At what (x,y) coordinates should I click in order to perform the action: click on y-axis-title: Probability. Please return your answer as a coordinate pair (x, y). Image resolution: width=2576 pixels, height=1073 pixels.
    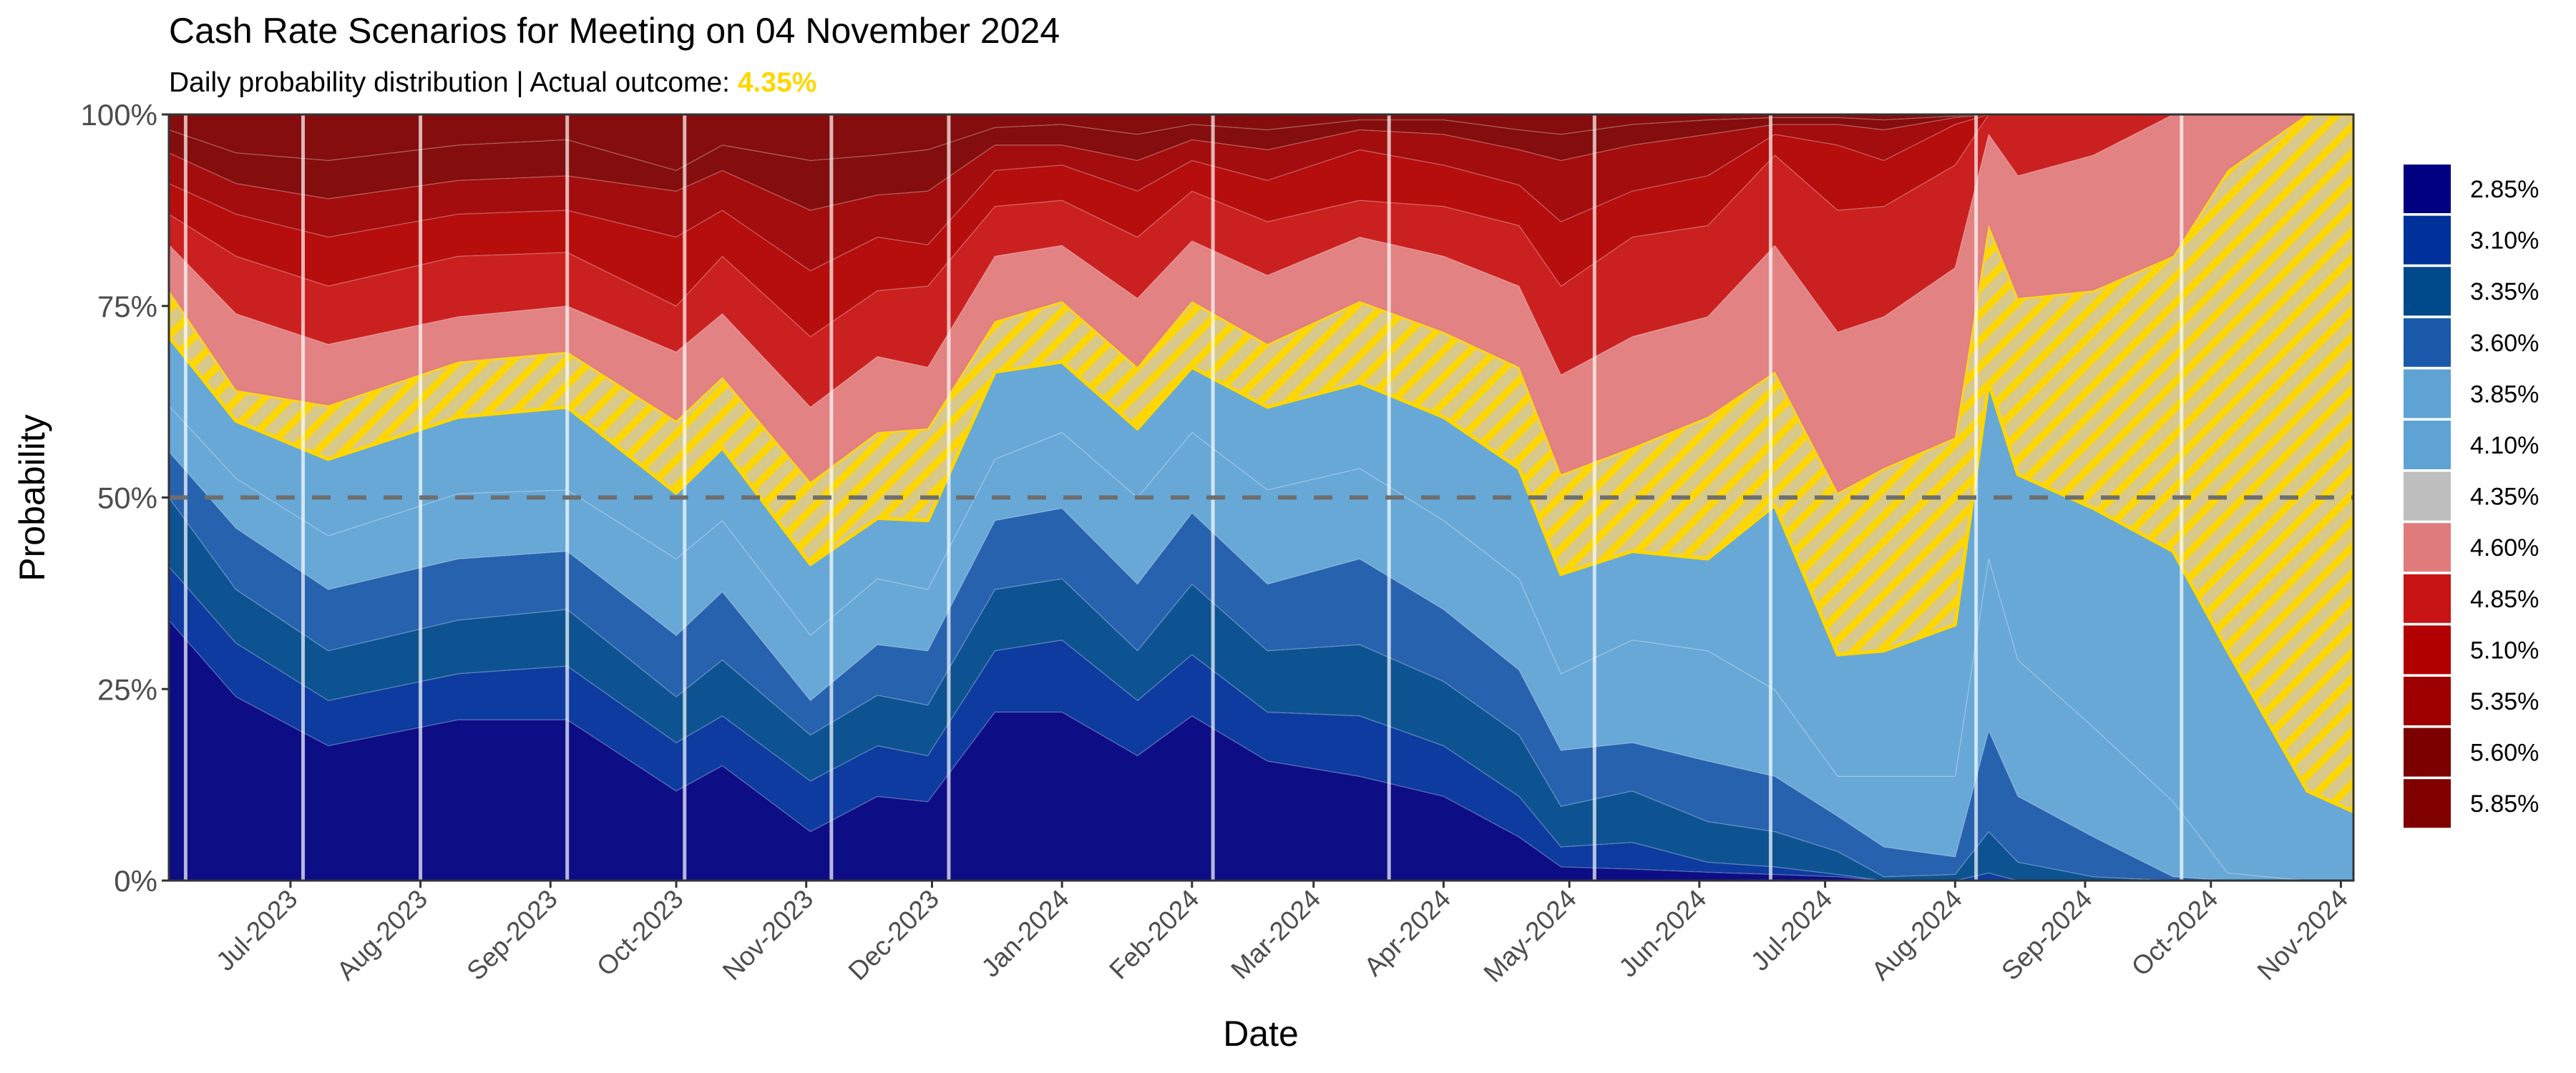
    Looking at the image, I should click on (32, 497).